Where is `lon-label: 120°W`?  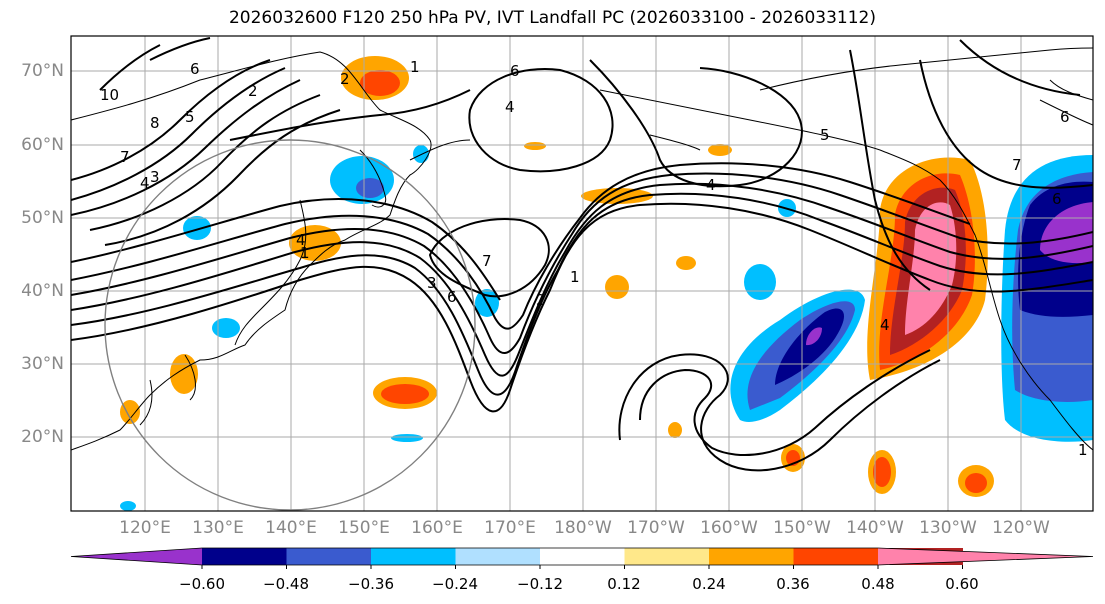
lon-label: 120°W is located at coordinates (1021, 528).